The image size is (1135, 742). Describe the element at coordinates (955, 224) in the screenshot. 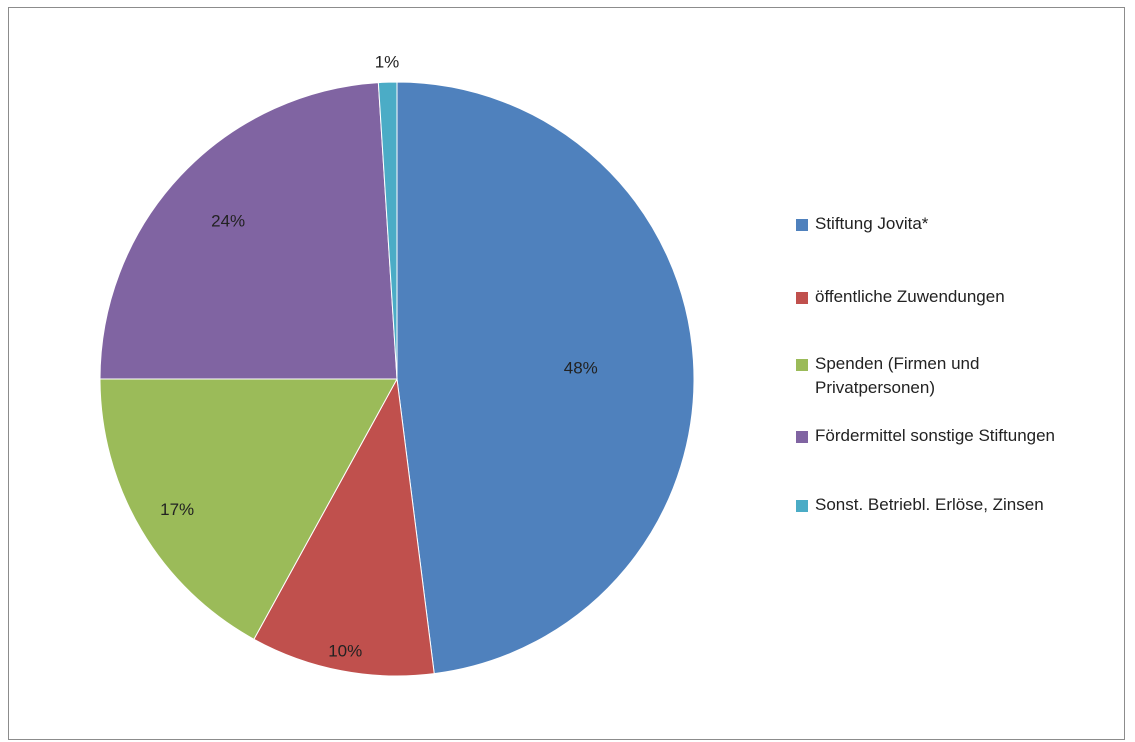

I see `legend-item-stiftung-jovita: Stiftung Jovita*` at that location.